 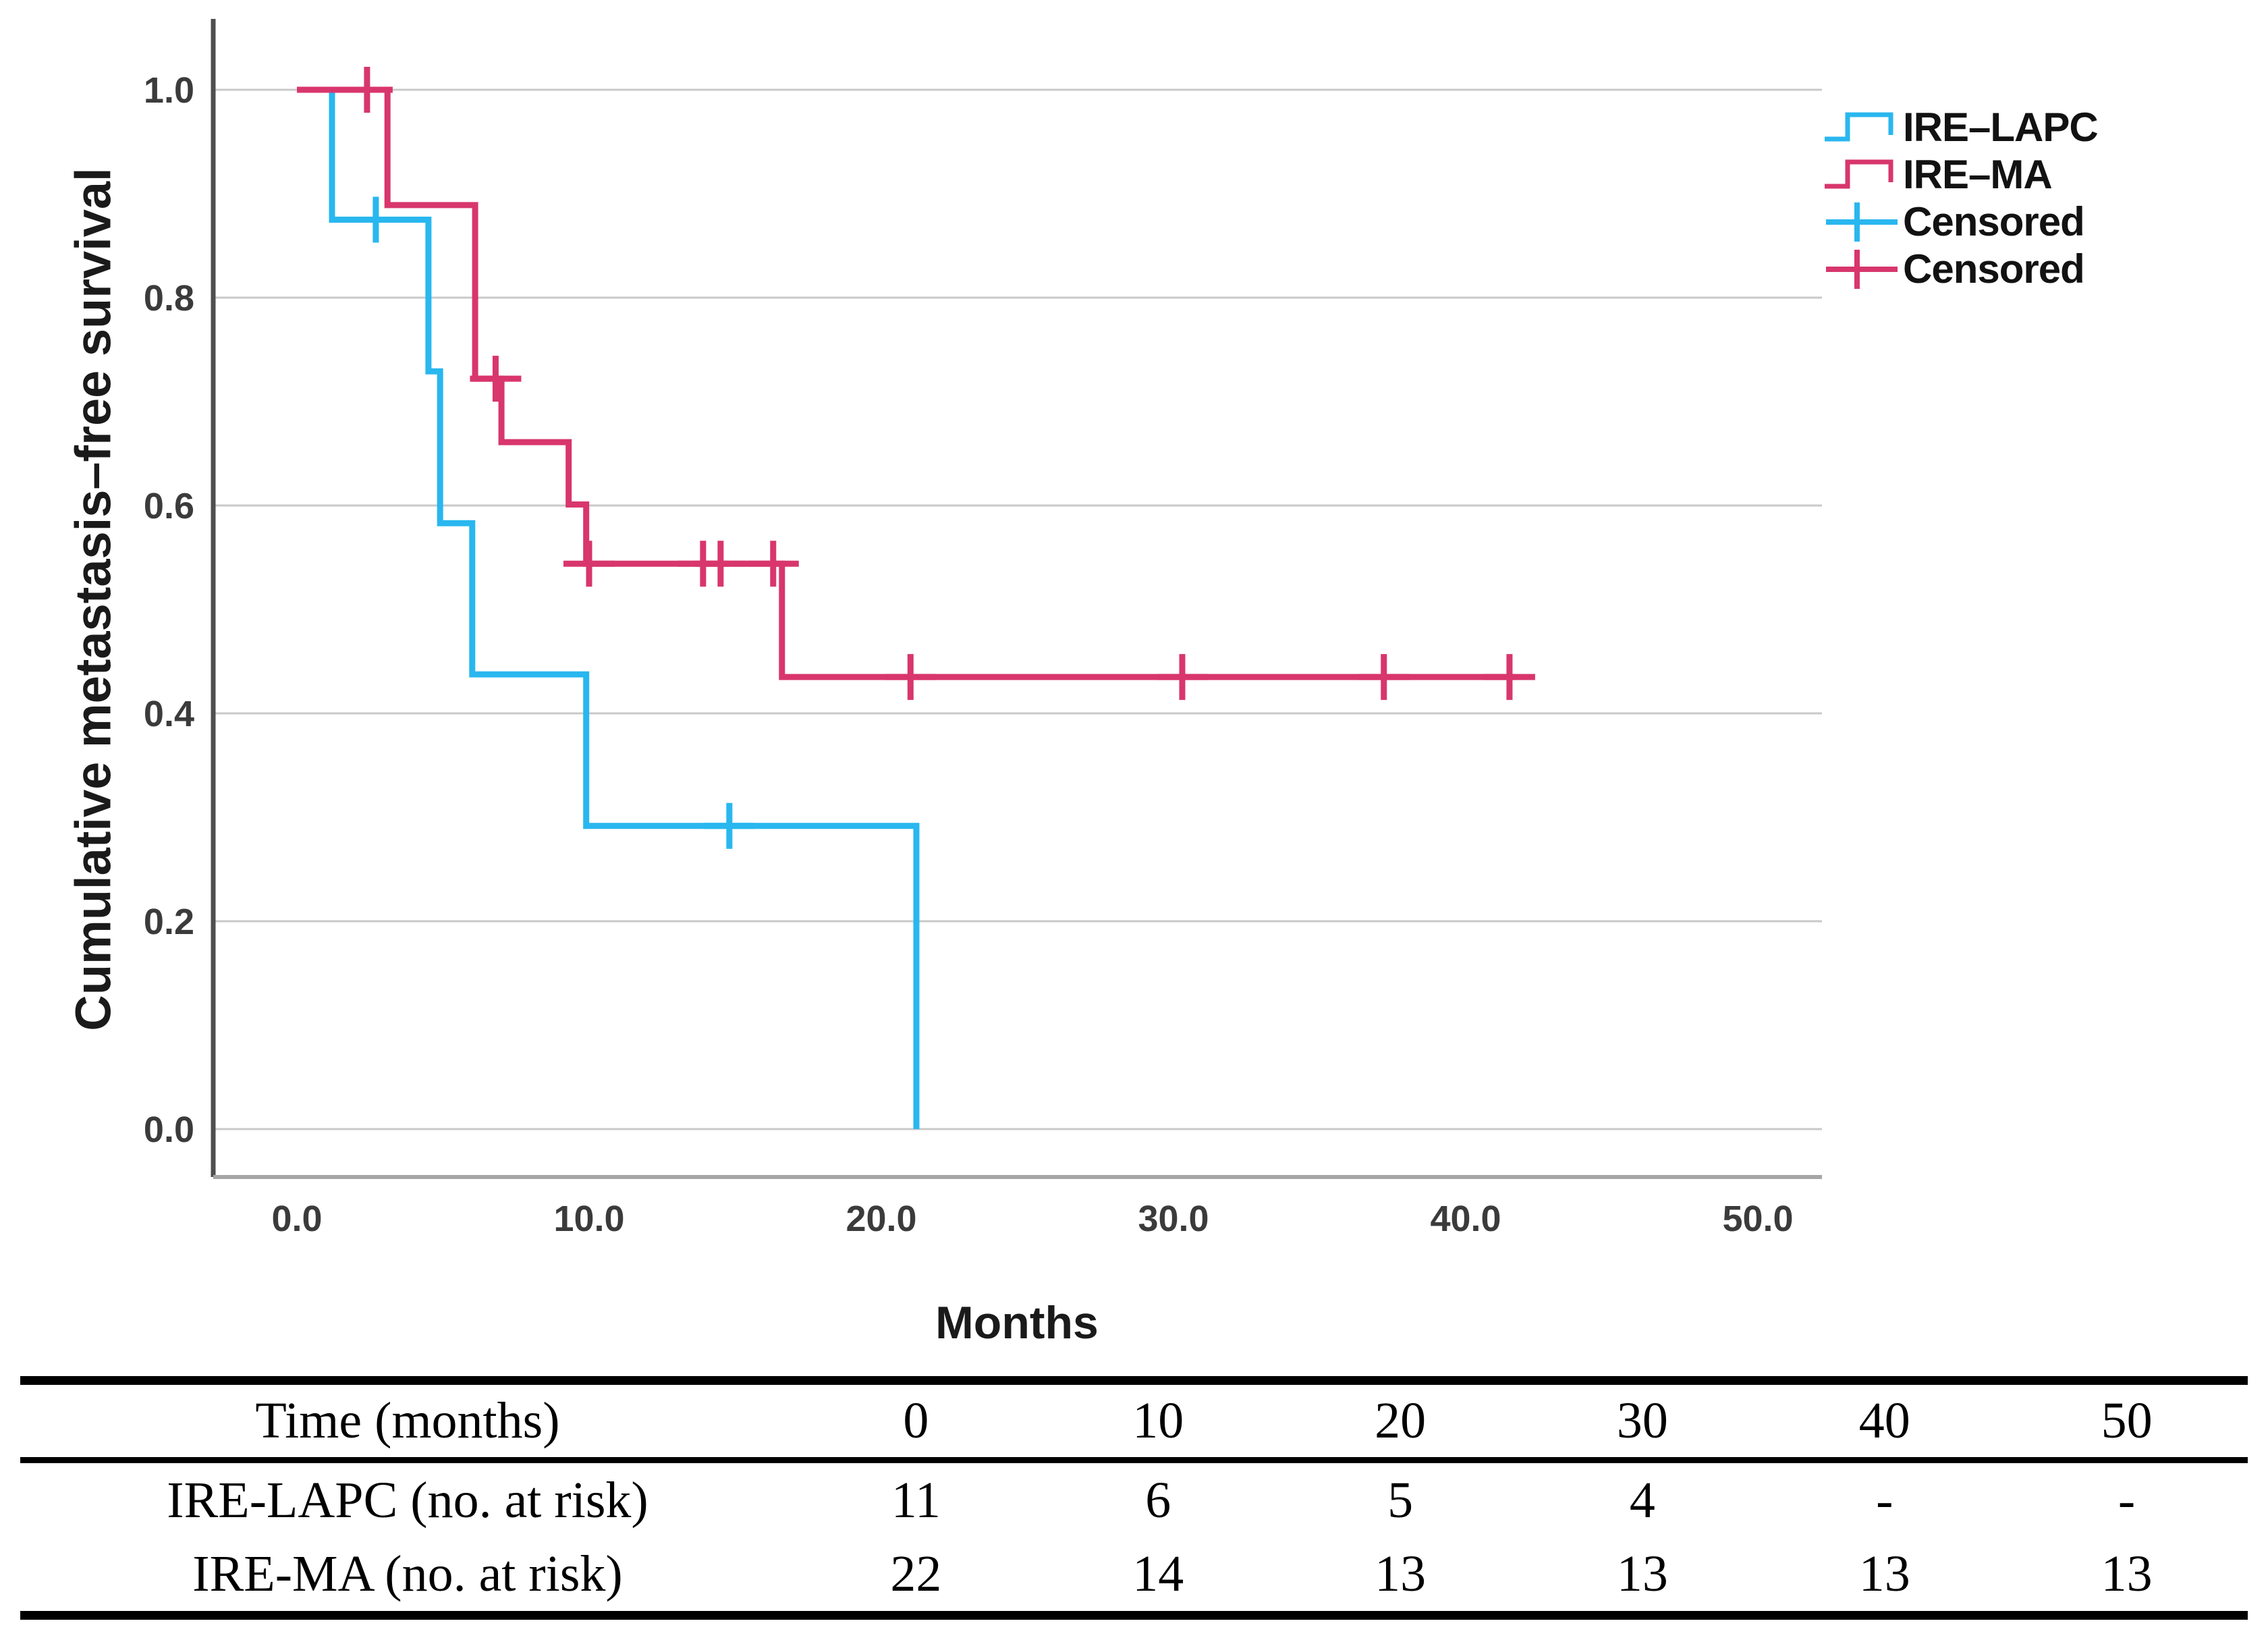 I want to click on x-tick-label: 10.0, so click(x=588, y=1219).